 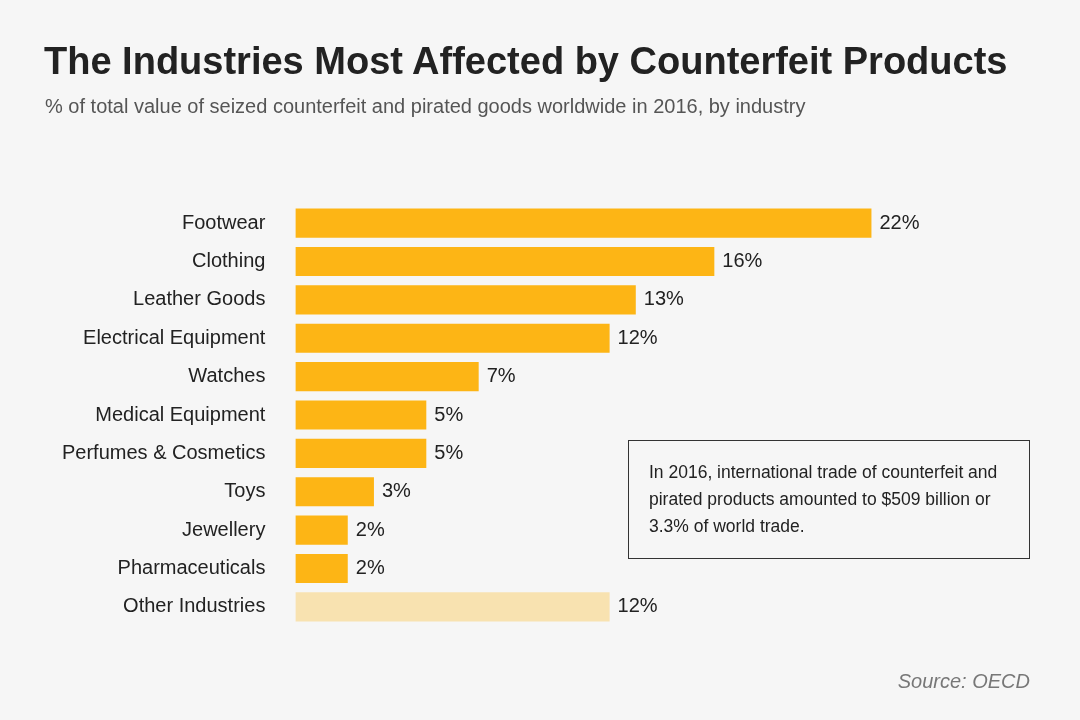 I want to click on source-note: Source: OECD, so click(x=963, y=681).